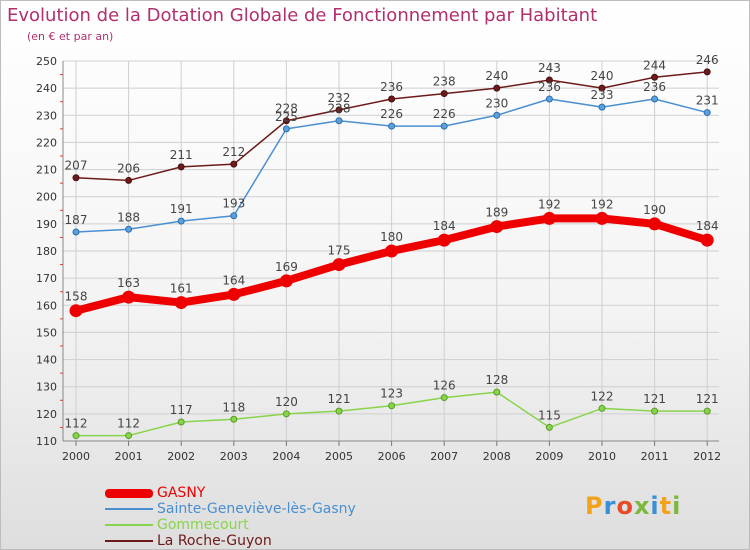 Image resolution: width=750 pixels, height=550 pixels. Describe the element at coordinates (496, 380) in the screenshot. I see `data-label: 128` at that location.